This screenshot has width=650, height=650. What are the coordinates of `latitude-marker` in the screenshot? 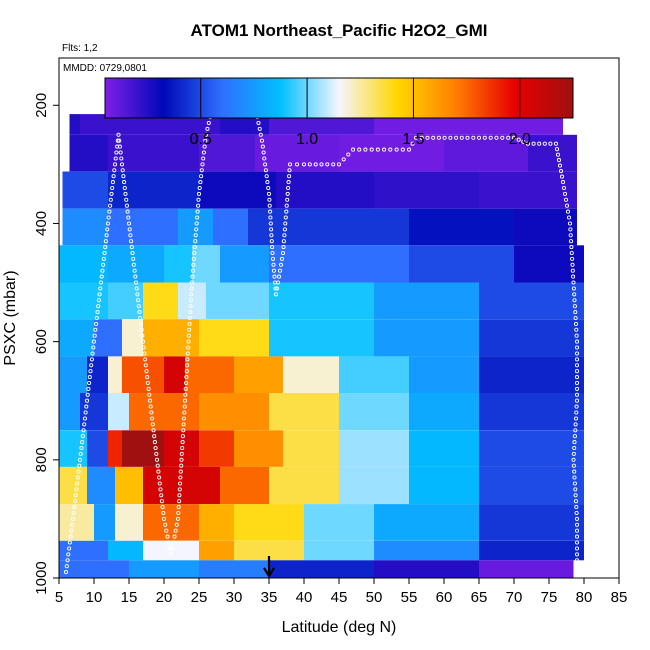 It's located at (269, 567).